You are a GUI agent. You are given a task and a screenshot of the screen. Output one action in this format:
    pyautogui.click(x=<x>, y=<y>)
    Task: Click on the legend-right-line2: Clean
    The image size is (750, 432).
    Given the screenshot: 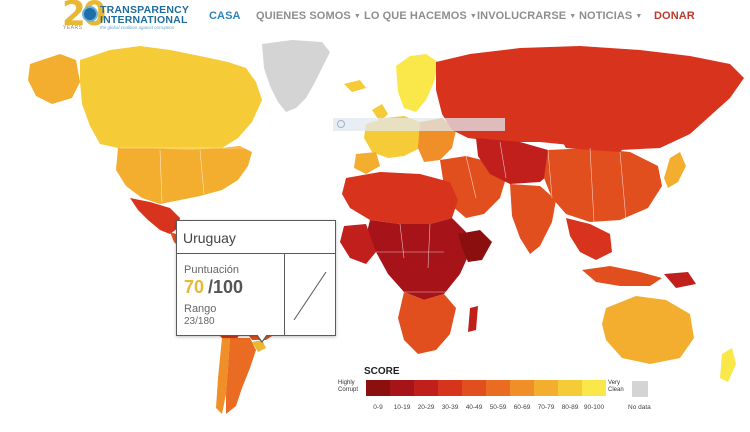 What is the action you would take?
    pyautogui.click(x=616, y=390)
    